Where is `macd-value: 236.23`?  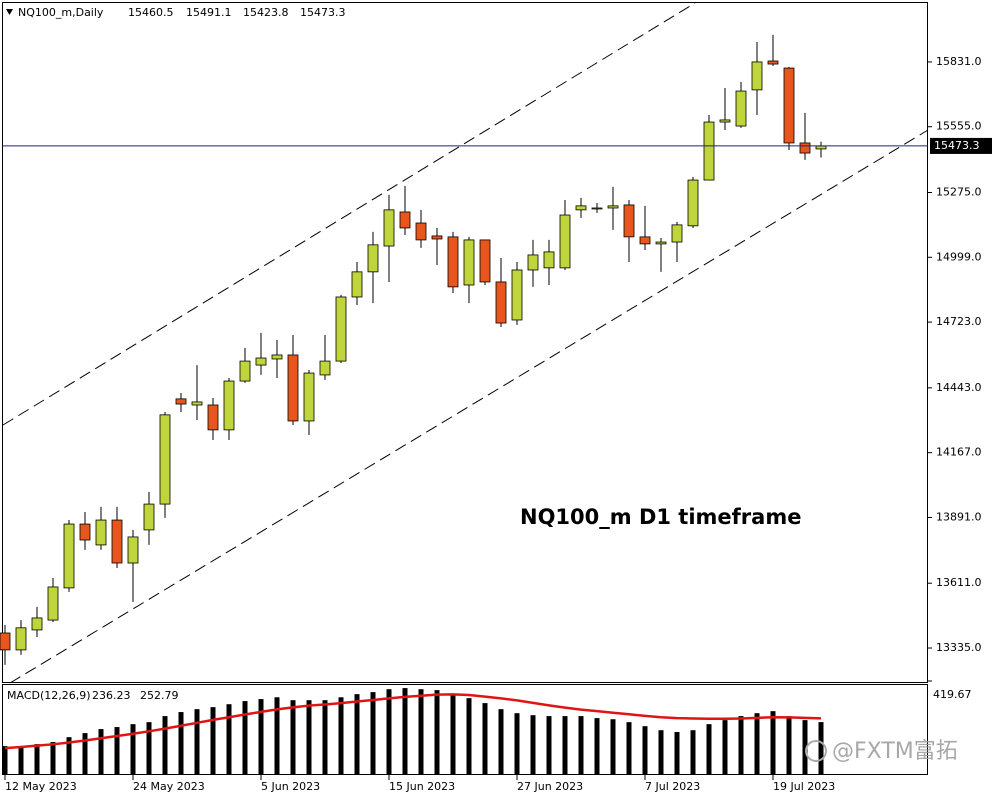
macd-value: 236.23 is located at coordinates (111, 695).